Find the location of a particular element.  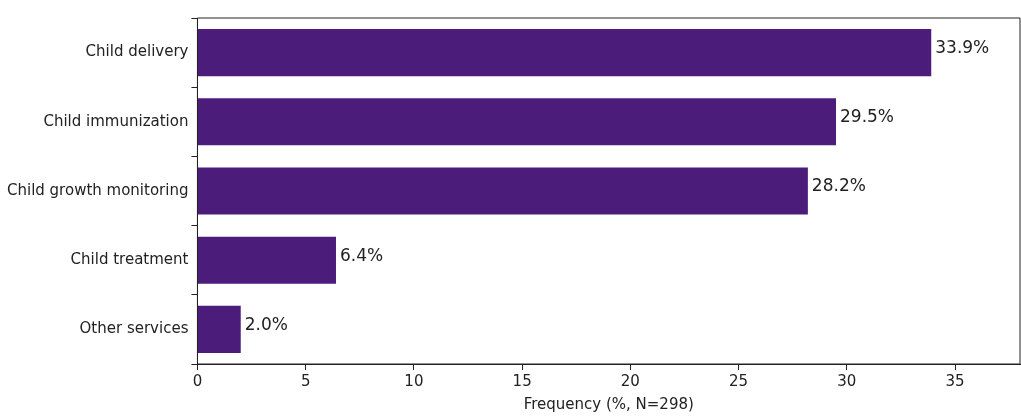

data-label: 6.4% is located at coordinates (361, 254).